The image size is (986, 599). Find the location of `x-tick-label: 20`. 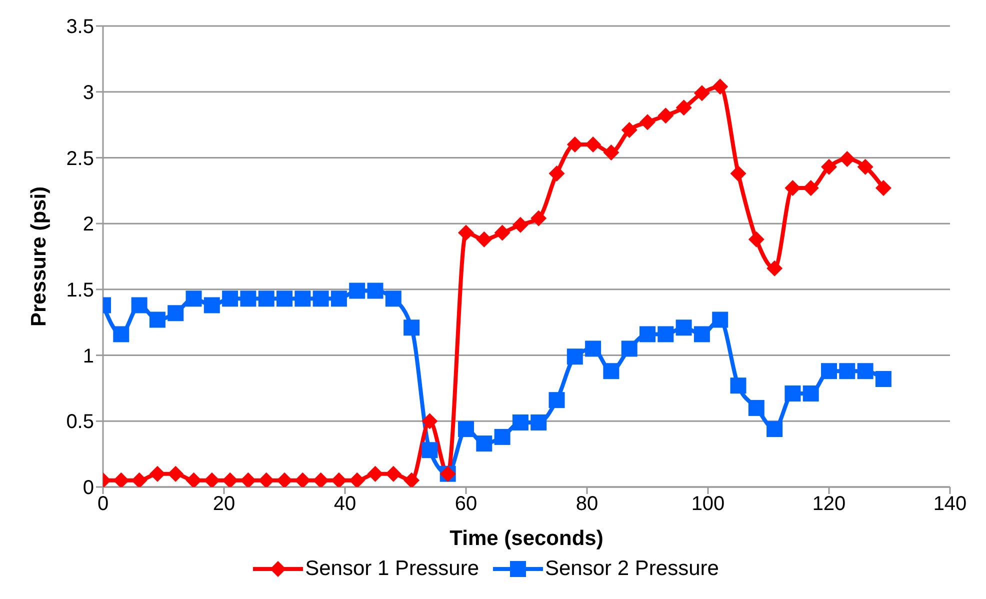

x-tick-label: 20 is located at coordinates (224, 504).